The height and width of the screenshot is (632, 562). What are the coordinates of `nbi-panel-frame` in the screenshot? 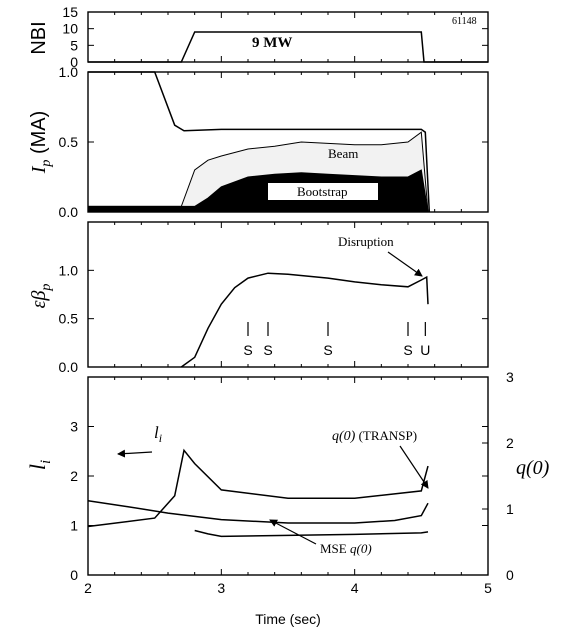 It's located at (288, 37).